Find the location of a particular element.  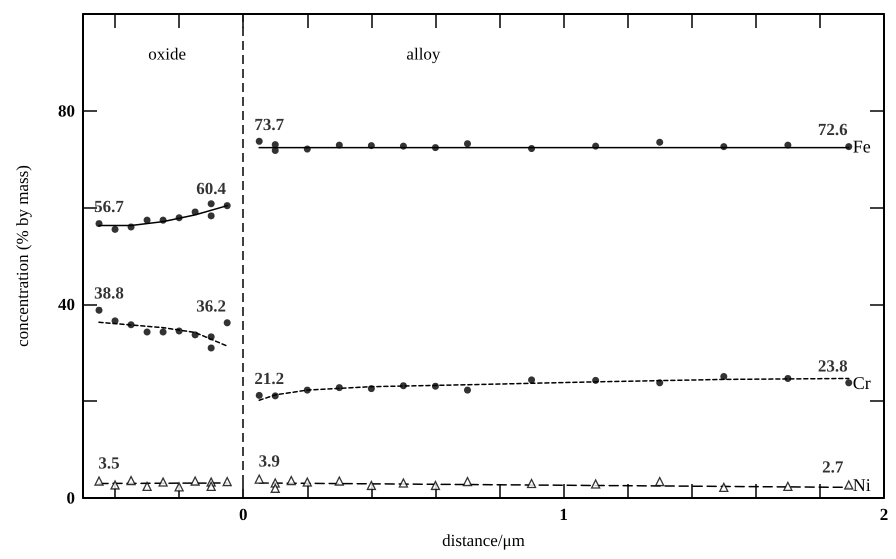

line-series is located at coordinates (163, 334).